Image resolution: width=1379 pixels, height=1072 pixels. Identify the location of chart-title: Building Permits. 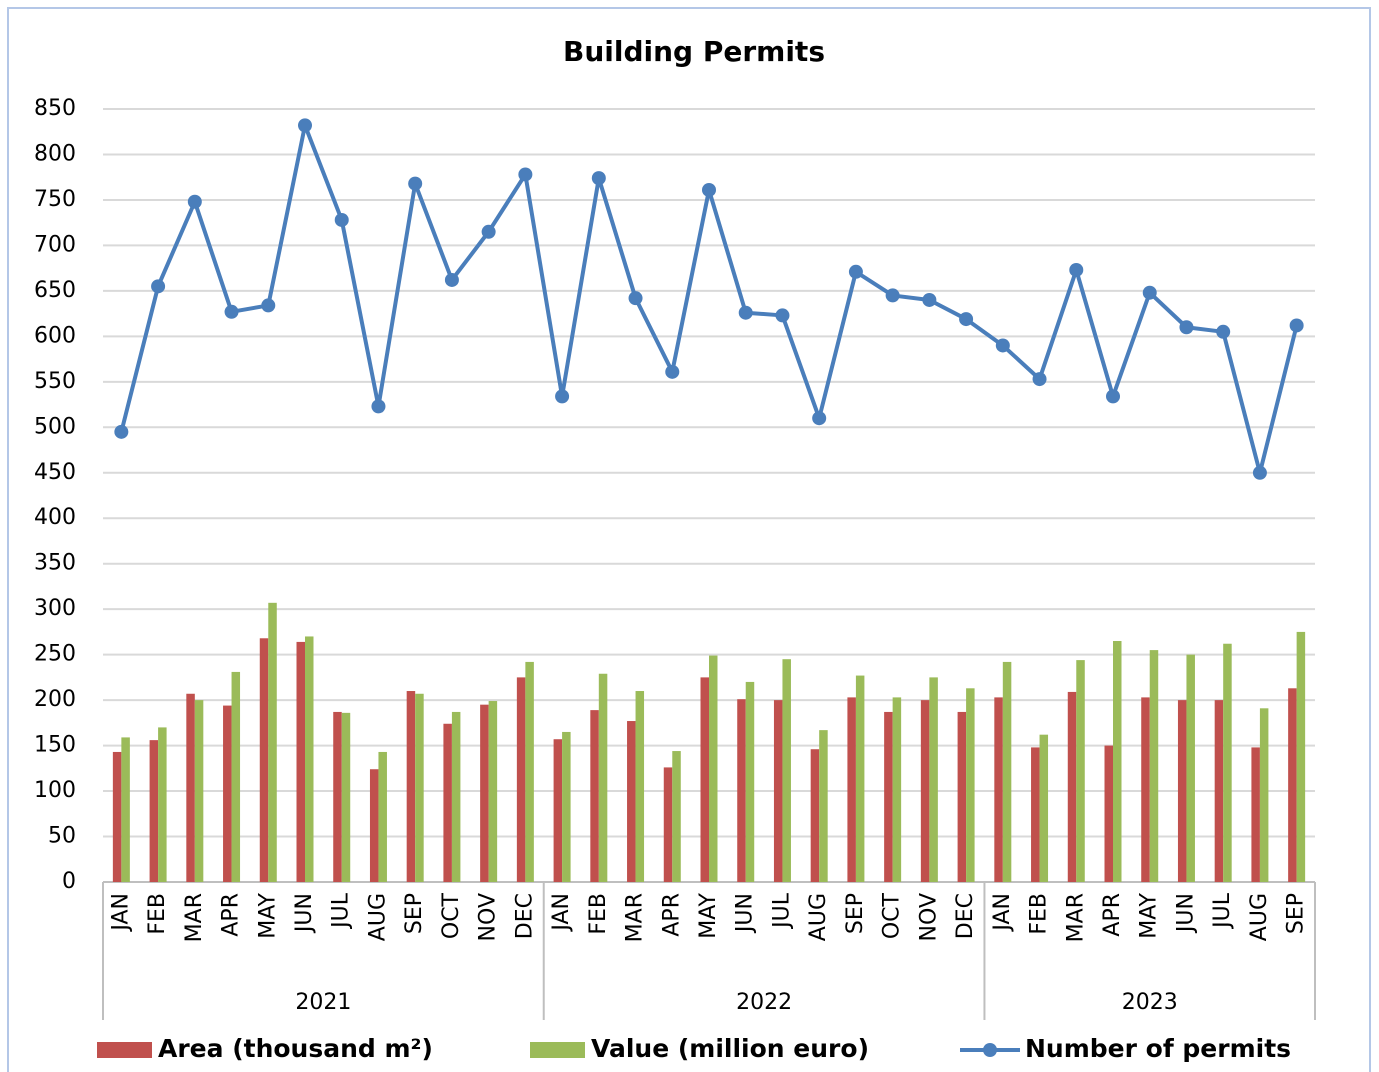
(694, 51).